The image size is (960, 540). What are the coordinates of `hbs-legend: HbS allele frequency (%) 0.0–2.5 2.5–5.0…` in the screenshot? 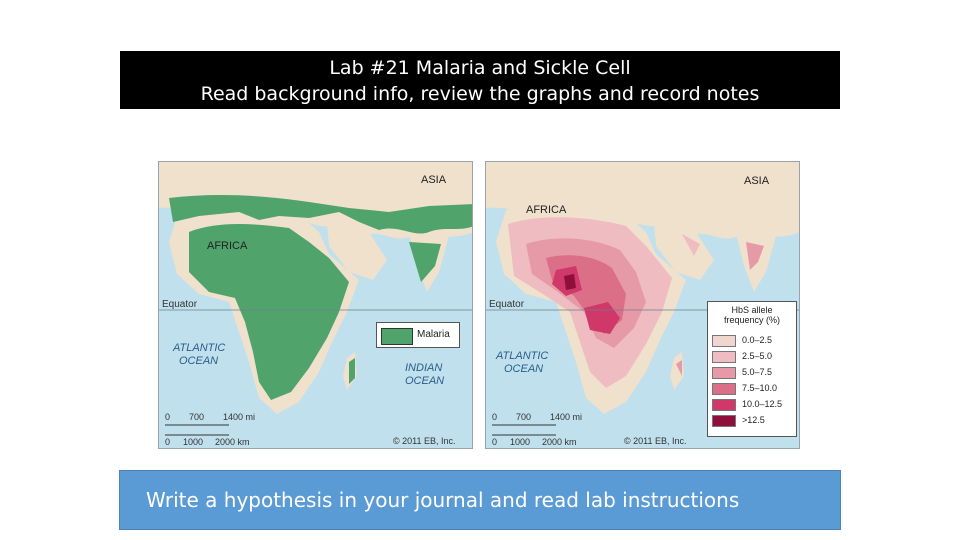 It's located at (752, 369).